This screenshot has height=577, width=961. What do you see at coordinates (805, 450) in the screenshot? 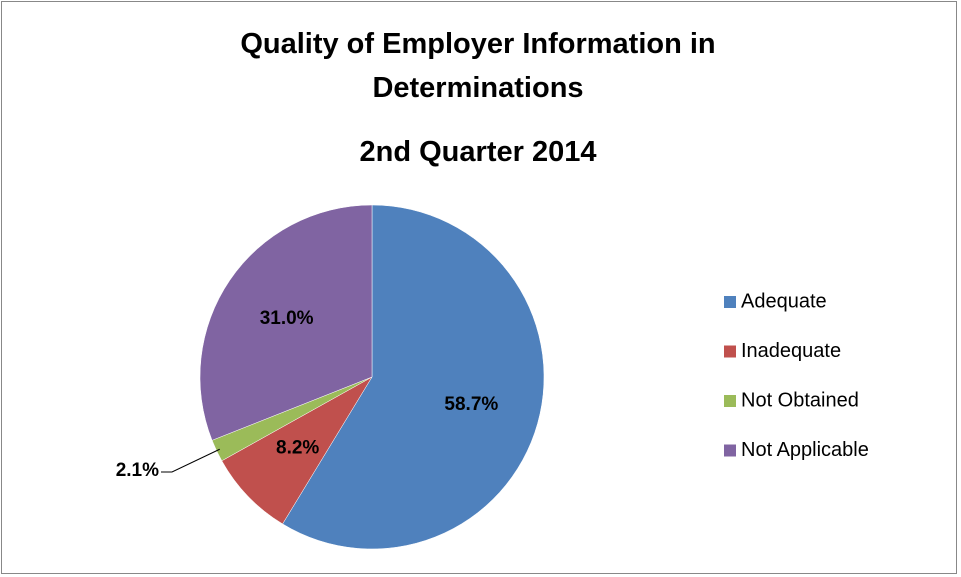
I see `legend-label: Not Applicable` at bounding box center [805, 450].